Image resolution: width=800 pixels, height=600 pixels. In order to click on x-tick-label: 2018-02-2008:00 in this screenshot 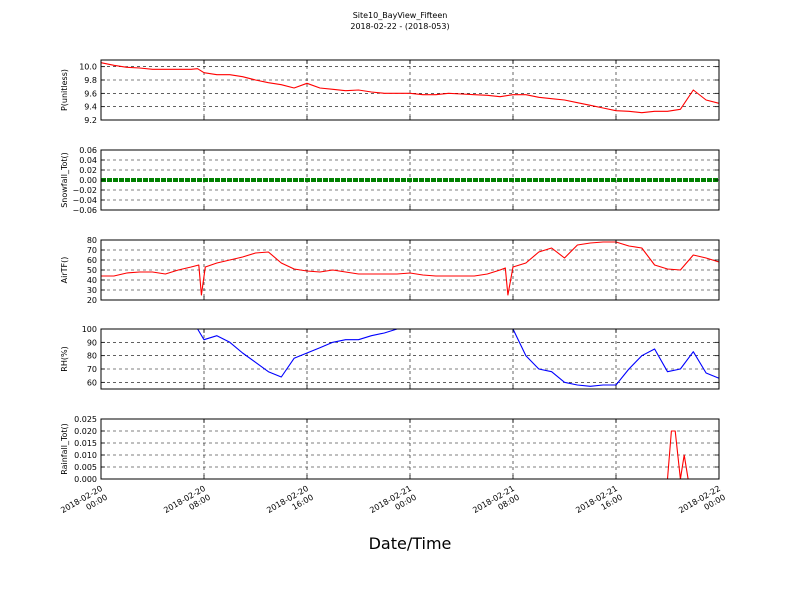, I will do `click(187, 504)`.